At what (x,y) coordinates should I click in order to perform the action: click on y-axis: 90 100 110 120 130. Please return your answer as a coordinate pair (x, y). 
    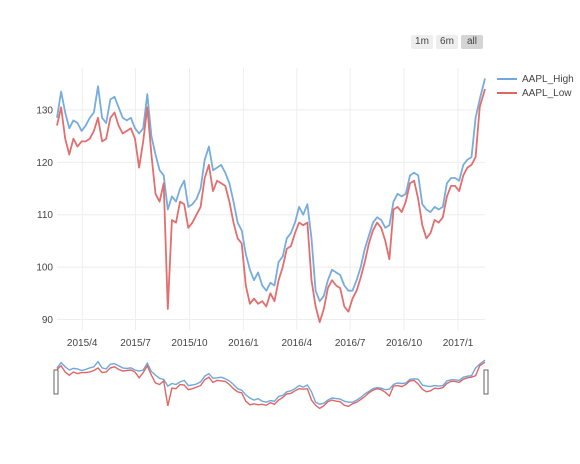
    Looking at the image, I should click on (44, 215).